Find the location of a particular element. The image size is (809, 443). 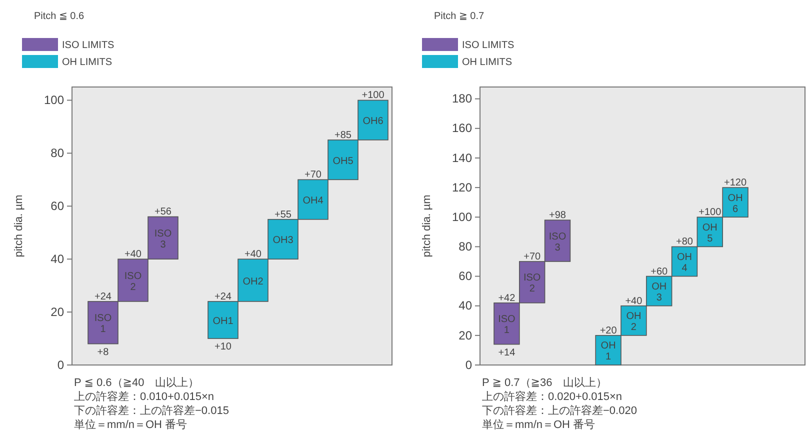

category-label: OH 3 is located at coordinates (659, 293).